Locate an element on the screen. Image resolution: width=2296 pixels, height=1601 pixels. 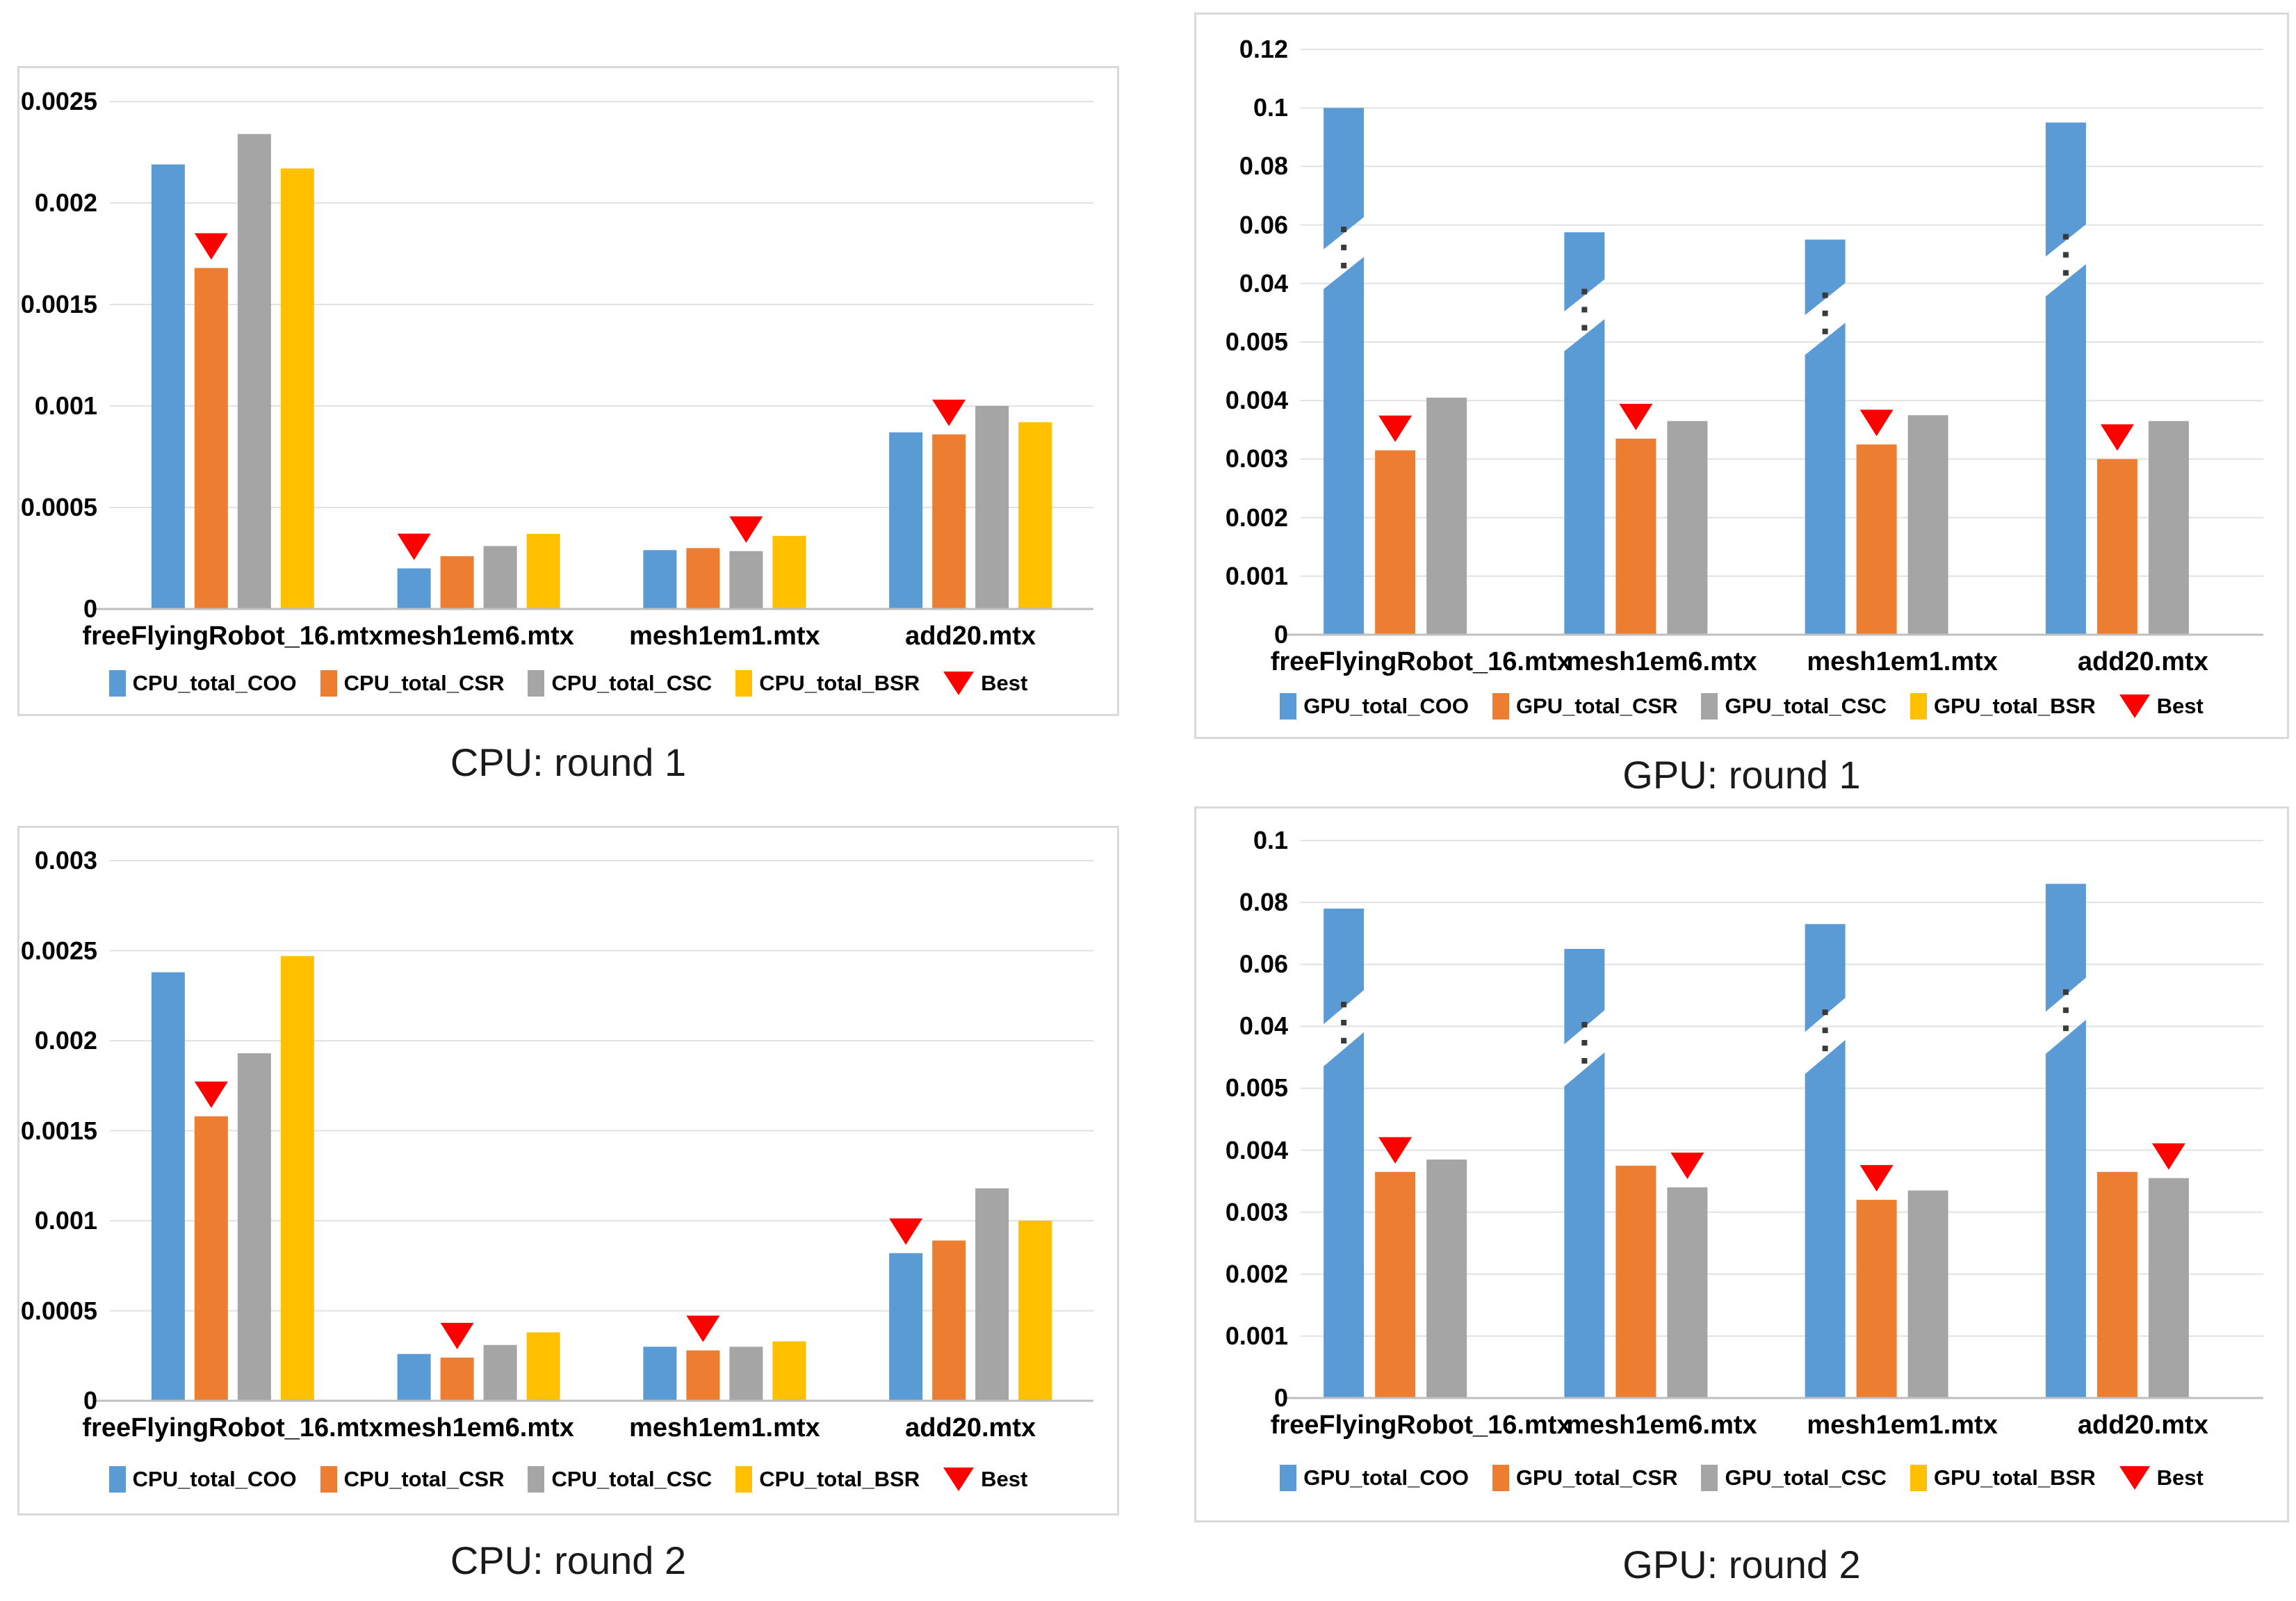
legend-item-label: GPU_total_CSR is located at coordinates (1597, 1477).